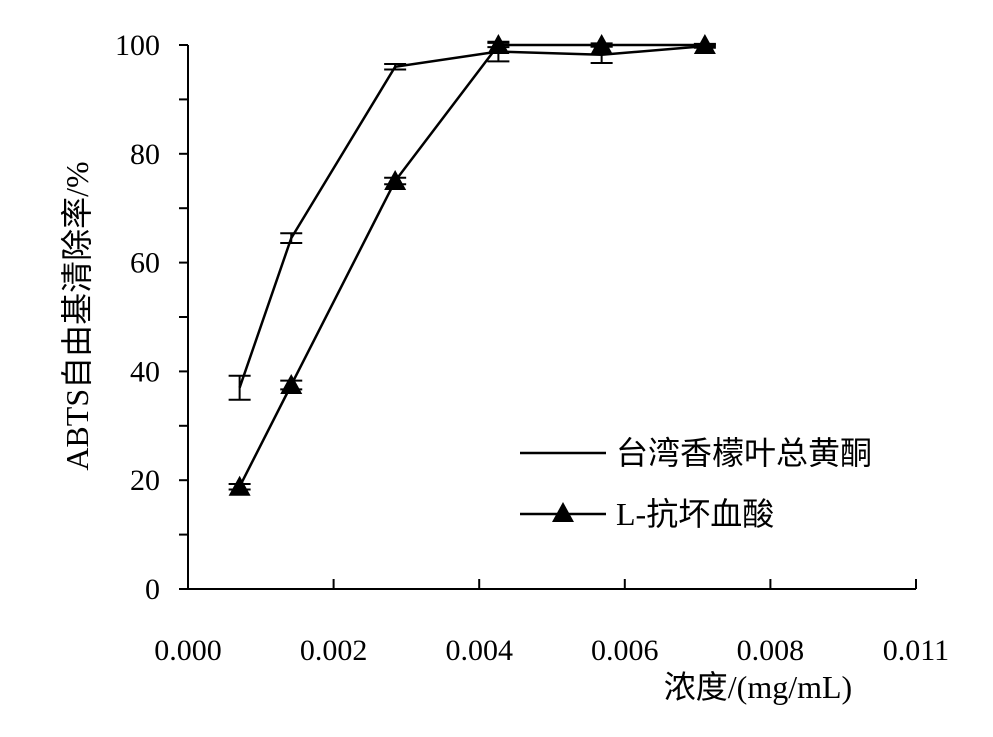 The image size is (993, 737). What do you see at coordinates (145, 263) in the screenshot?
I see `y-tick-label: 60` at bounding box center [145, 263].